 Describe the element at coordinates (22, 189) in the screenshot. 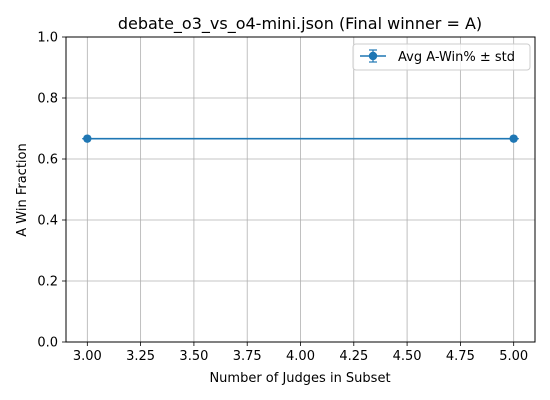

I see `y-axis-label: A Win Fraction` at that location.